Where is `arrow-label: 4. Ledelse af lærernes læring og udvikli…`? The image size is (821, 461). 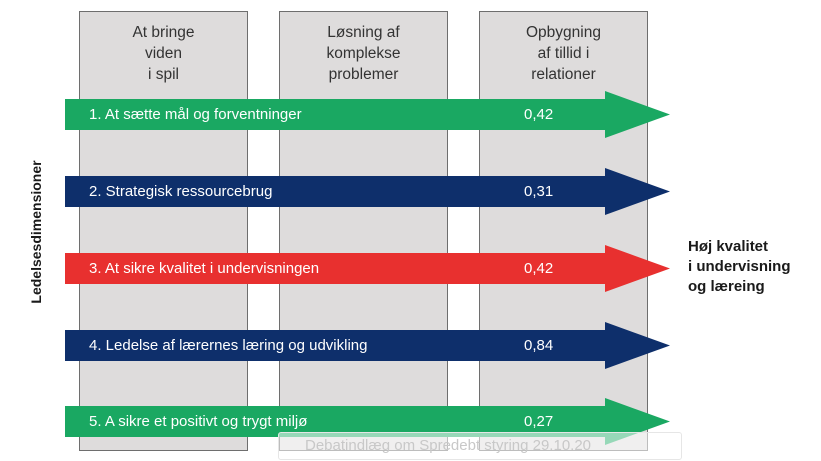 arrow-label: 4. Ledelse af lærernes læring og udvikli… is located at coordinates (228, 345).